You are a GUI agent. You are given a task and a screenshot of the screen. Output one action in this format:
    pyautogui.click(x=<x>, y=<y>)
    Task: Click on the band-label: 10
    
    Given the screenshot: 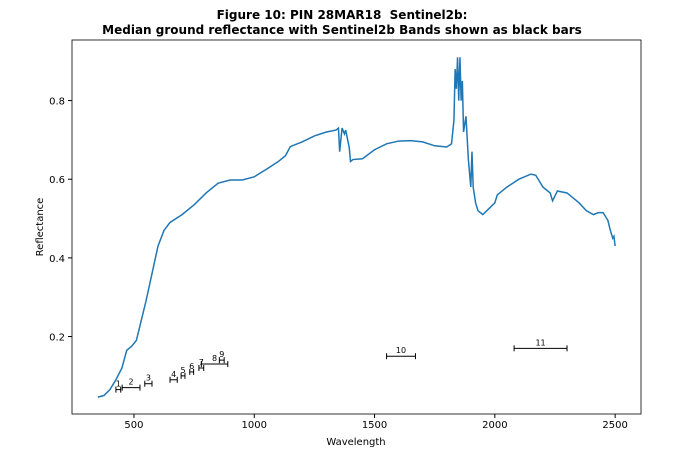 What is the action you would take?
    pyautogui.click(x=401, y=350)
    